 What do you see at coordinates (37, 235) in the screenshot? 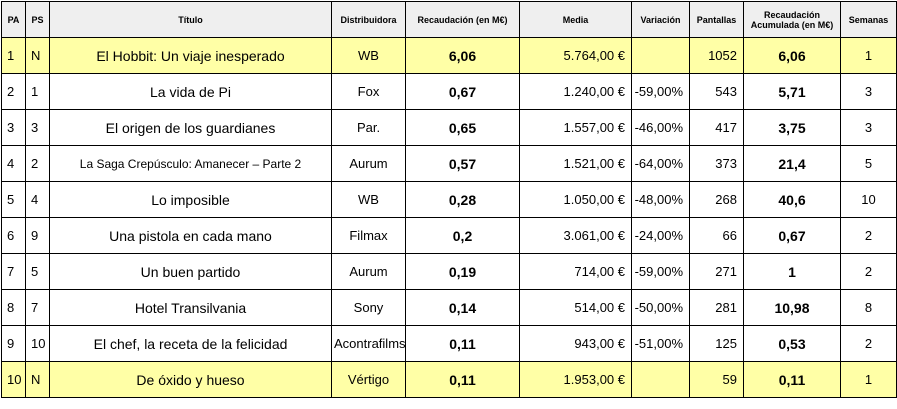
I see `cell-ps: 9` at bounding box center [37, 235].